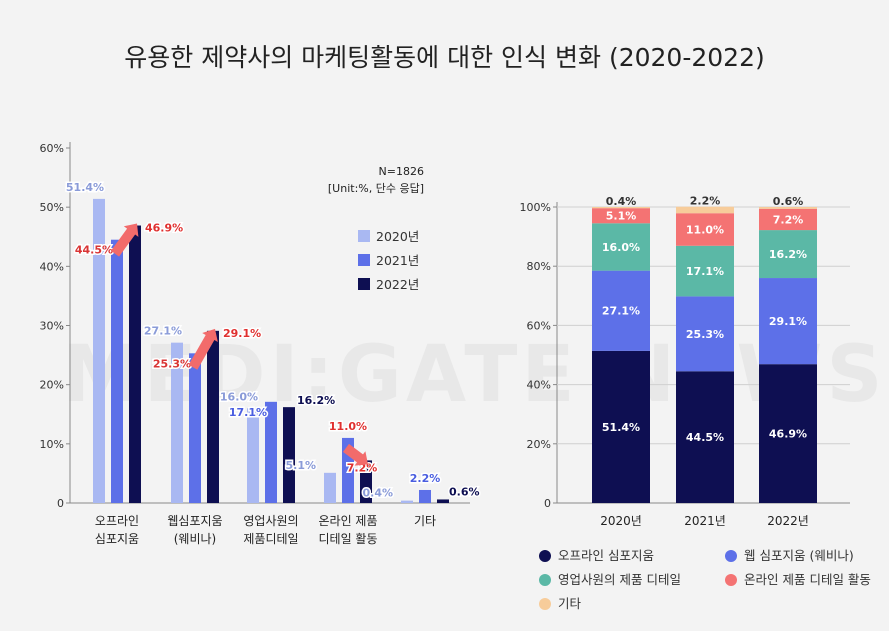 The image size is (889, 631). I want to click on legend-label: 오프라인 심포지움, so click(606, 555).